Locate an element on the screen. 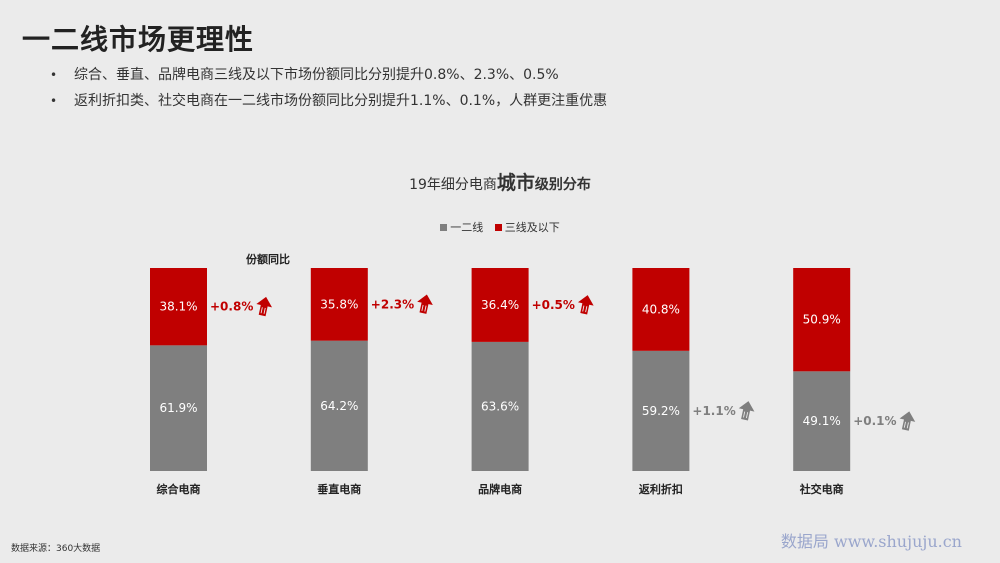 The width and height of the screenshot is (1000, 563). legend-label-tier12: 一二线 is located at coordinates (467, 227).